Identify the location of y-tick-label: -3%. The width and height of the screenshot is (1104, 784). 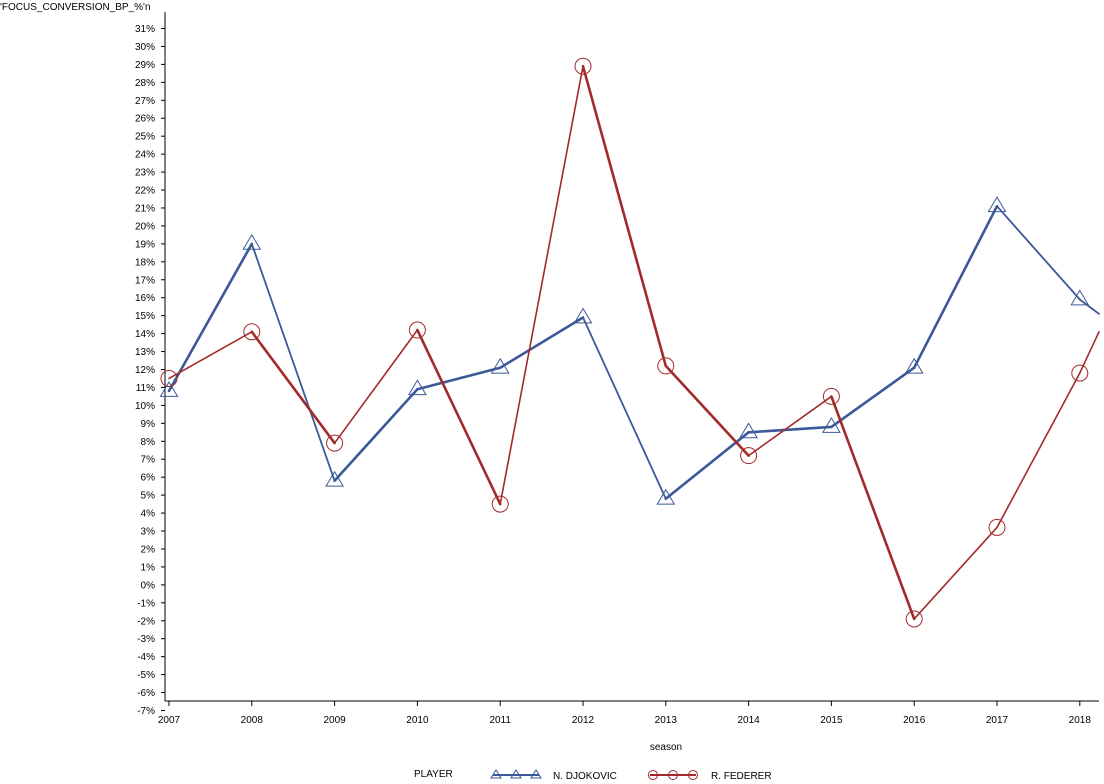
(146, 639).